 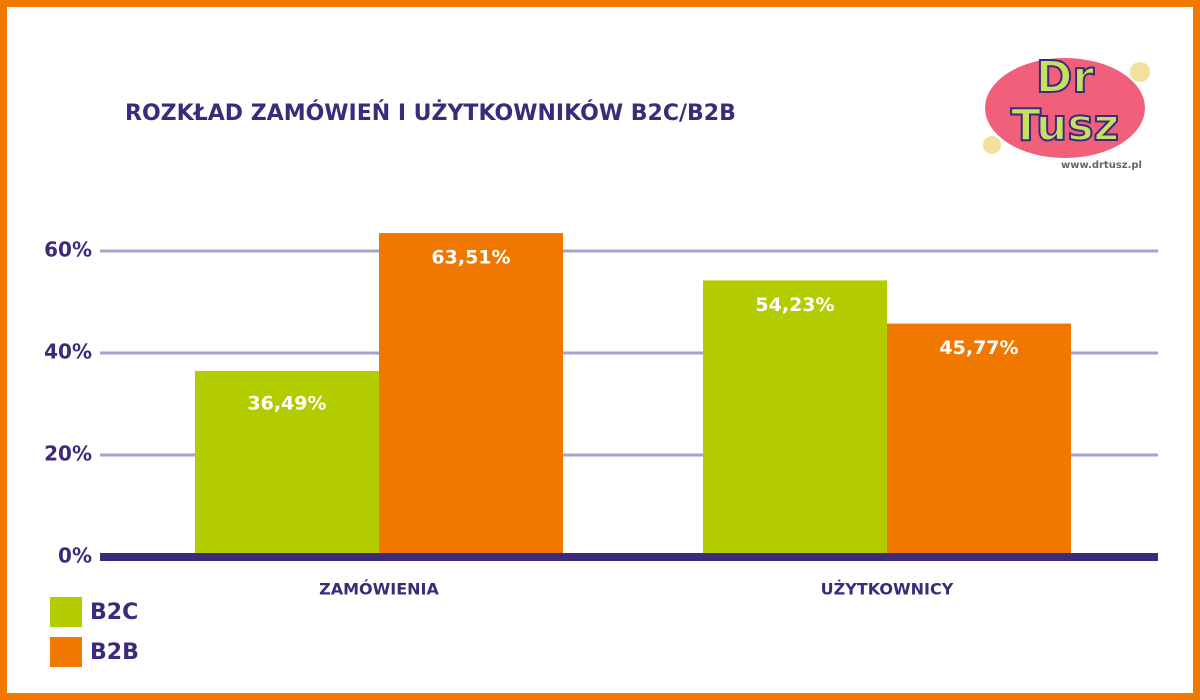 I want to click on value-label: 54,23%, so click(x=794, y=305).